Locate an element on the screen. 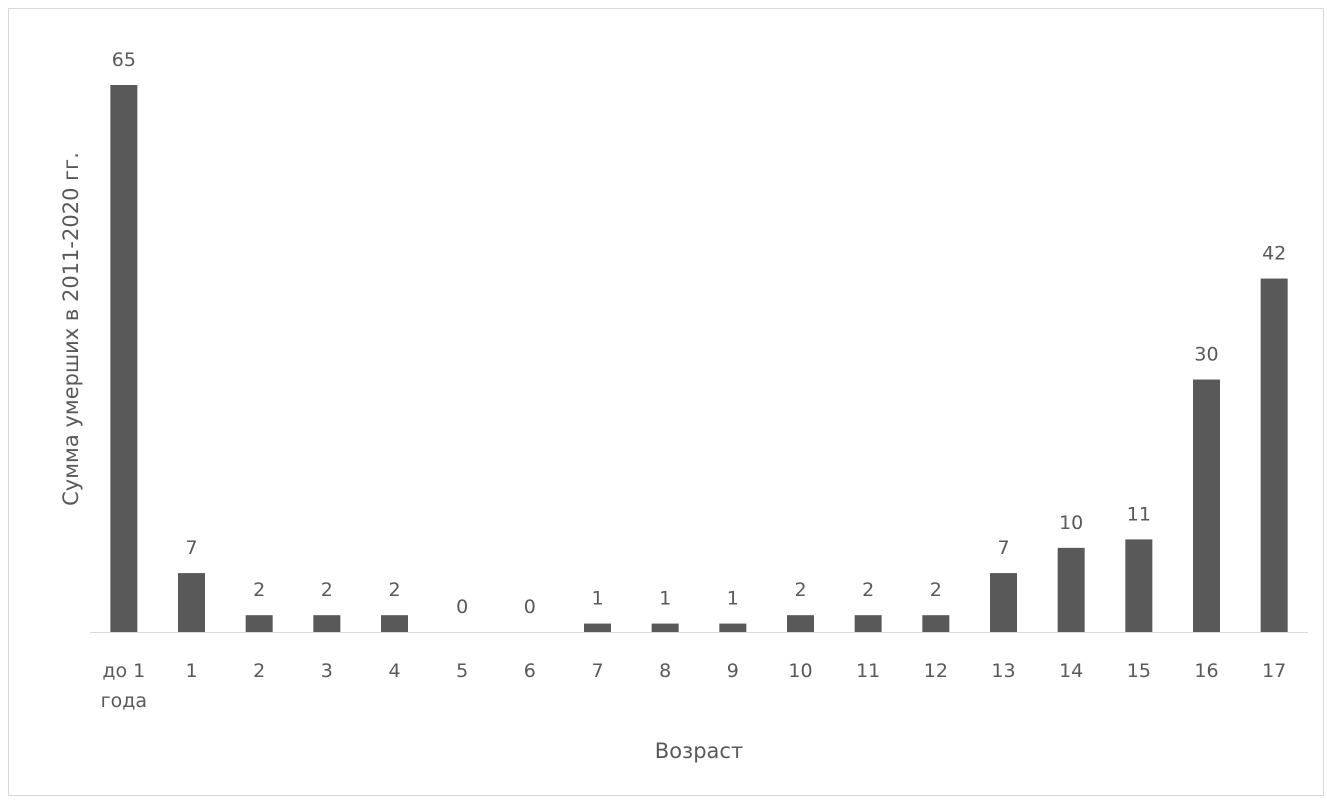  x-tick-label: 15 is located at coordinates (1139, 671).